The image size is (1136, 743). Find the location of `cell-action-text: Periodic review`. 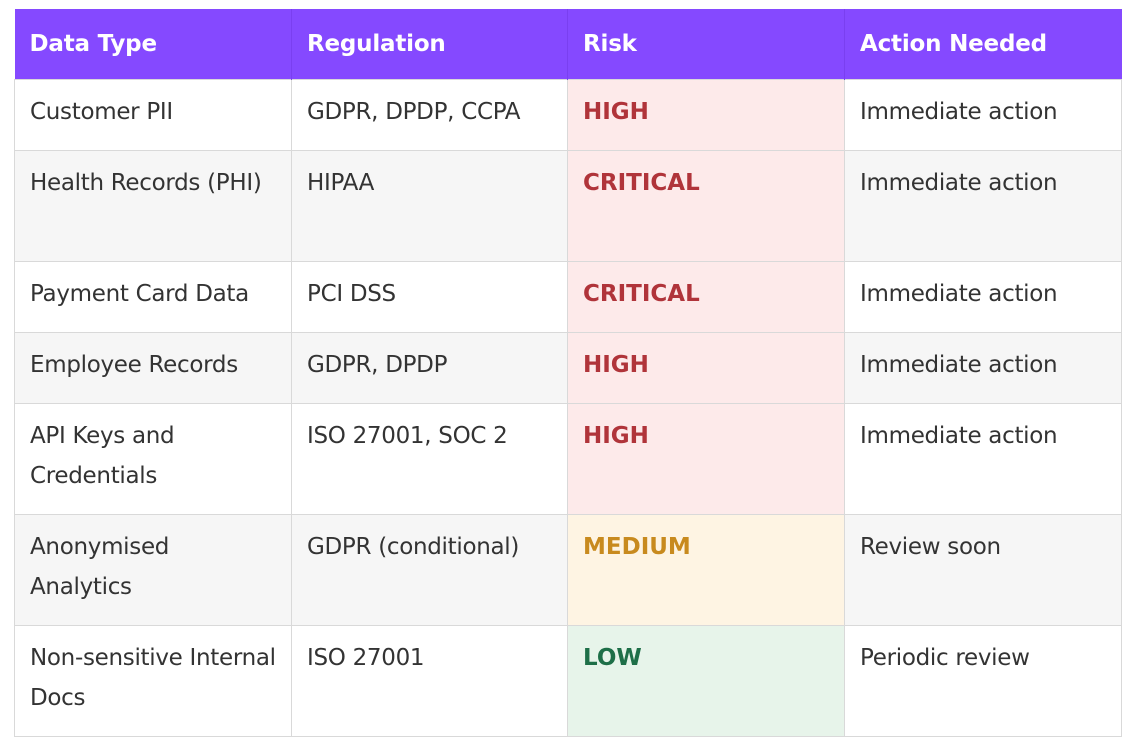

cell-action-text: Periodic review is located at coordinates (945, 657).